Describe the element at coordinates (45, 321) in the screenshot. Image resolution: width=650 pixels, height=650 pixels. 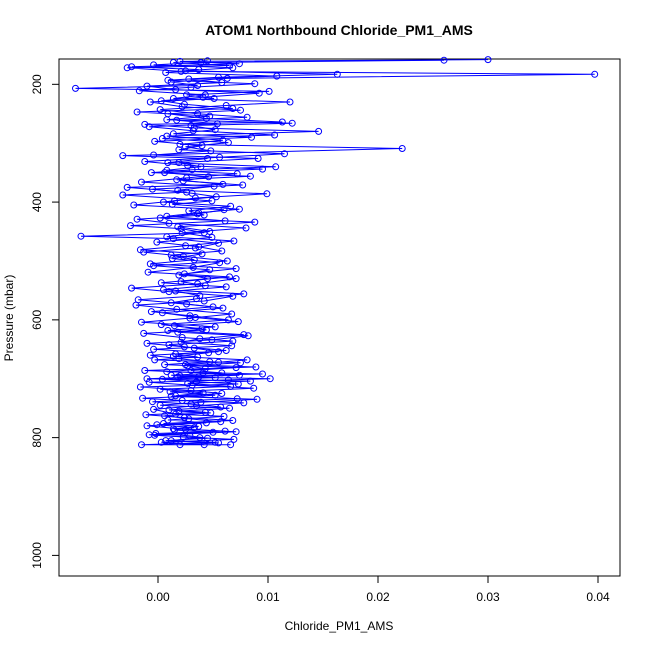
I see `y-axis: 200 400 600 800 1000` at that location.